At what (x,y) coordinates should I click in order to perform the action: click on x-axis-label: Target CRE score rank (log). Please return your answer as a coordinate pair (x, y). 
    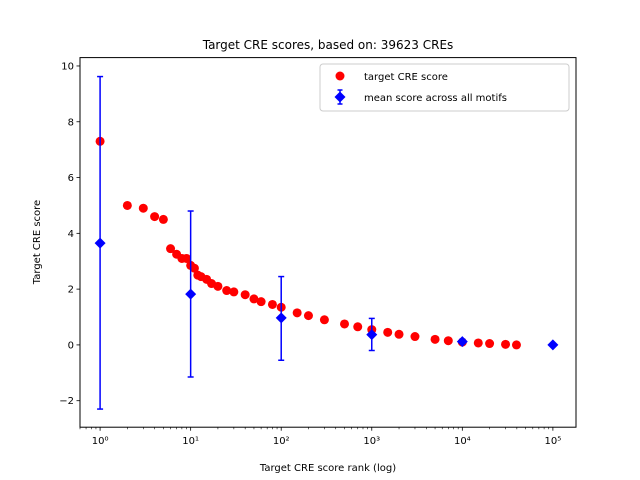
    Looking at the image, I should click on (327, 468).